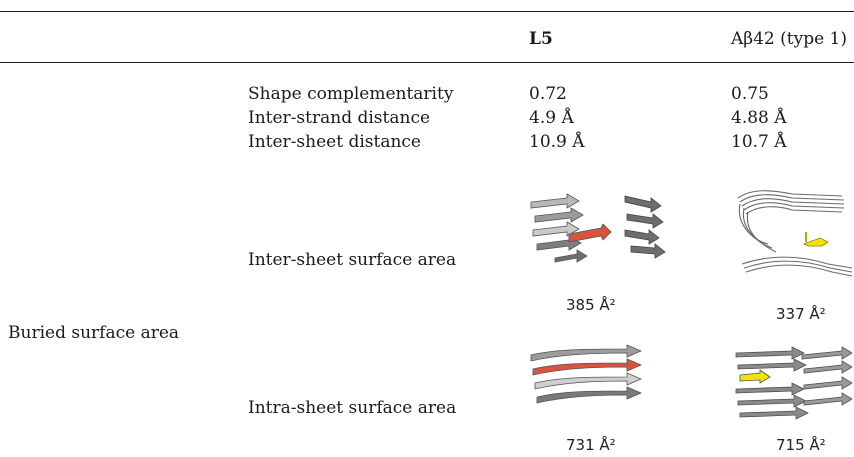  What do you see at coordinates (94, 333) in the screenshot?
I see `group-label-buried-surface-area: Buried surface area` at bounding box center [94, 333].